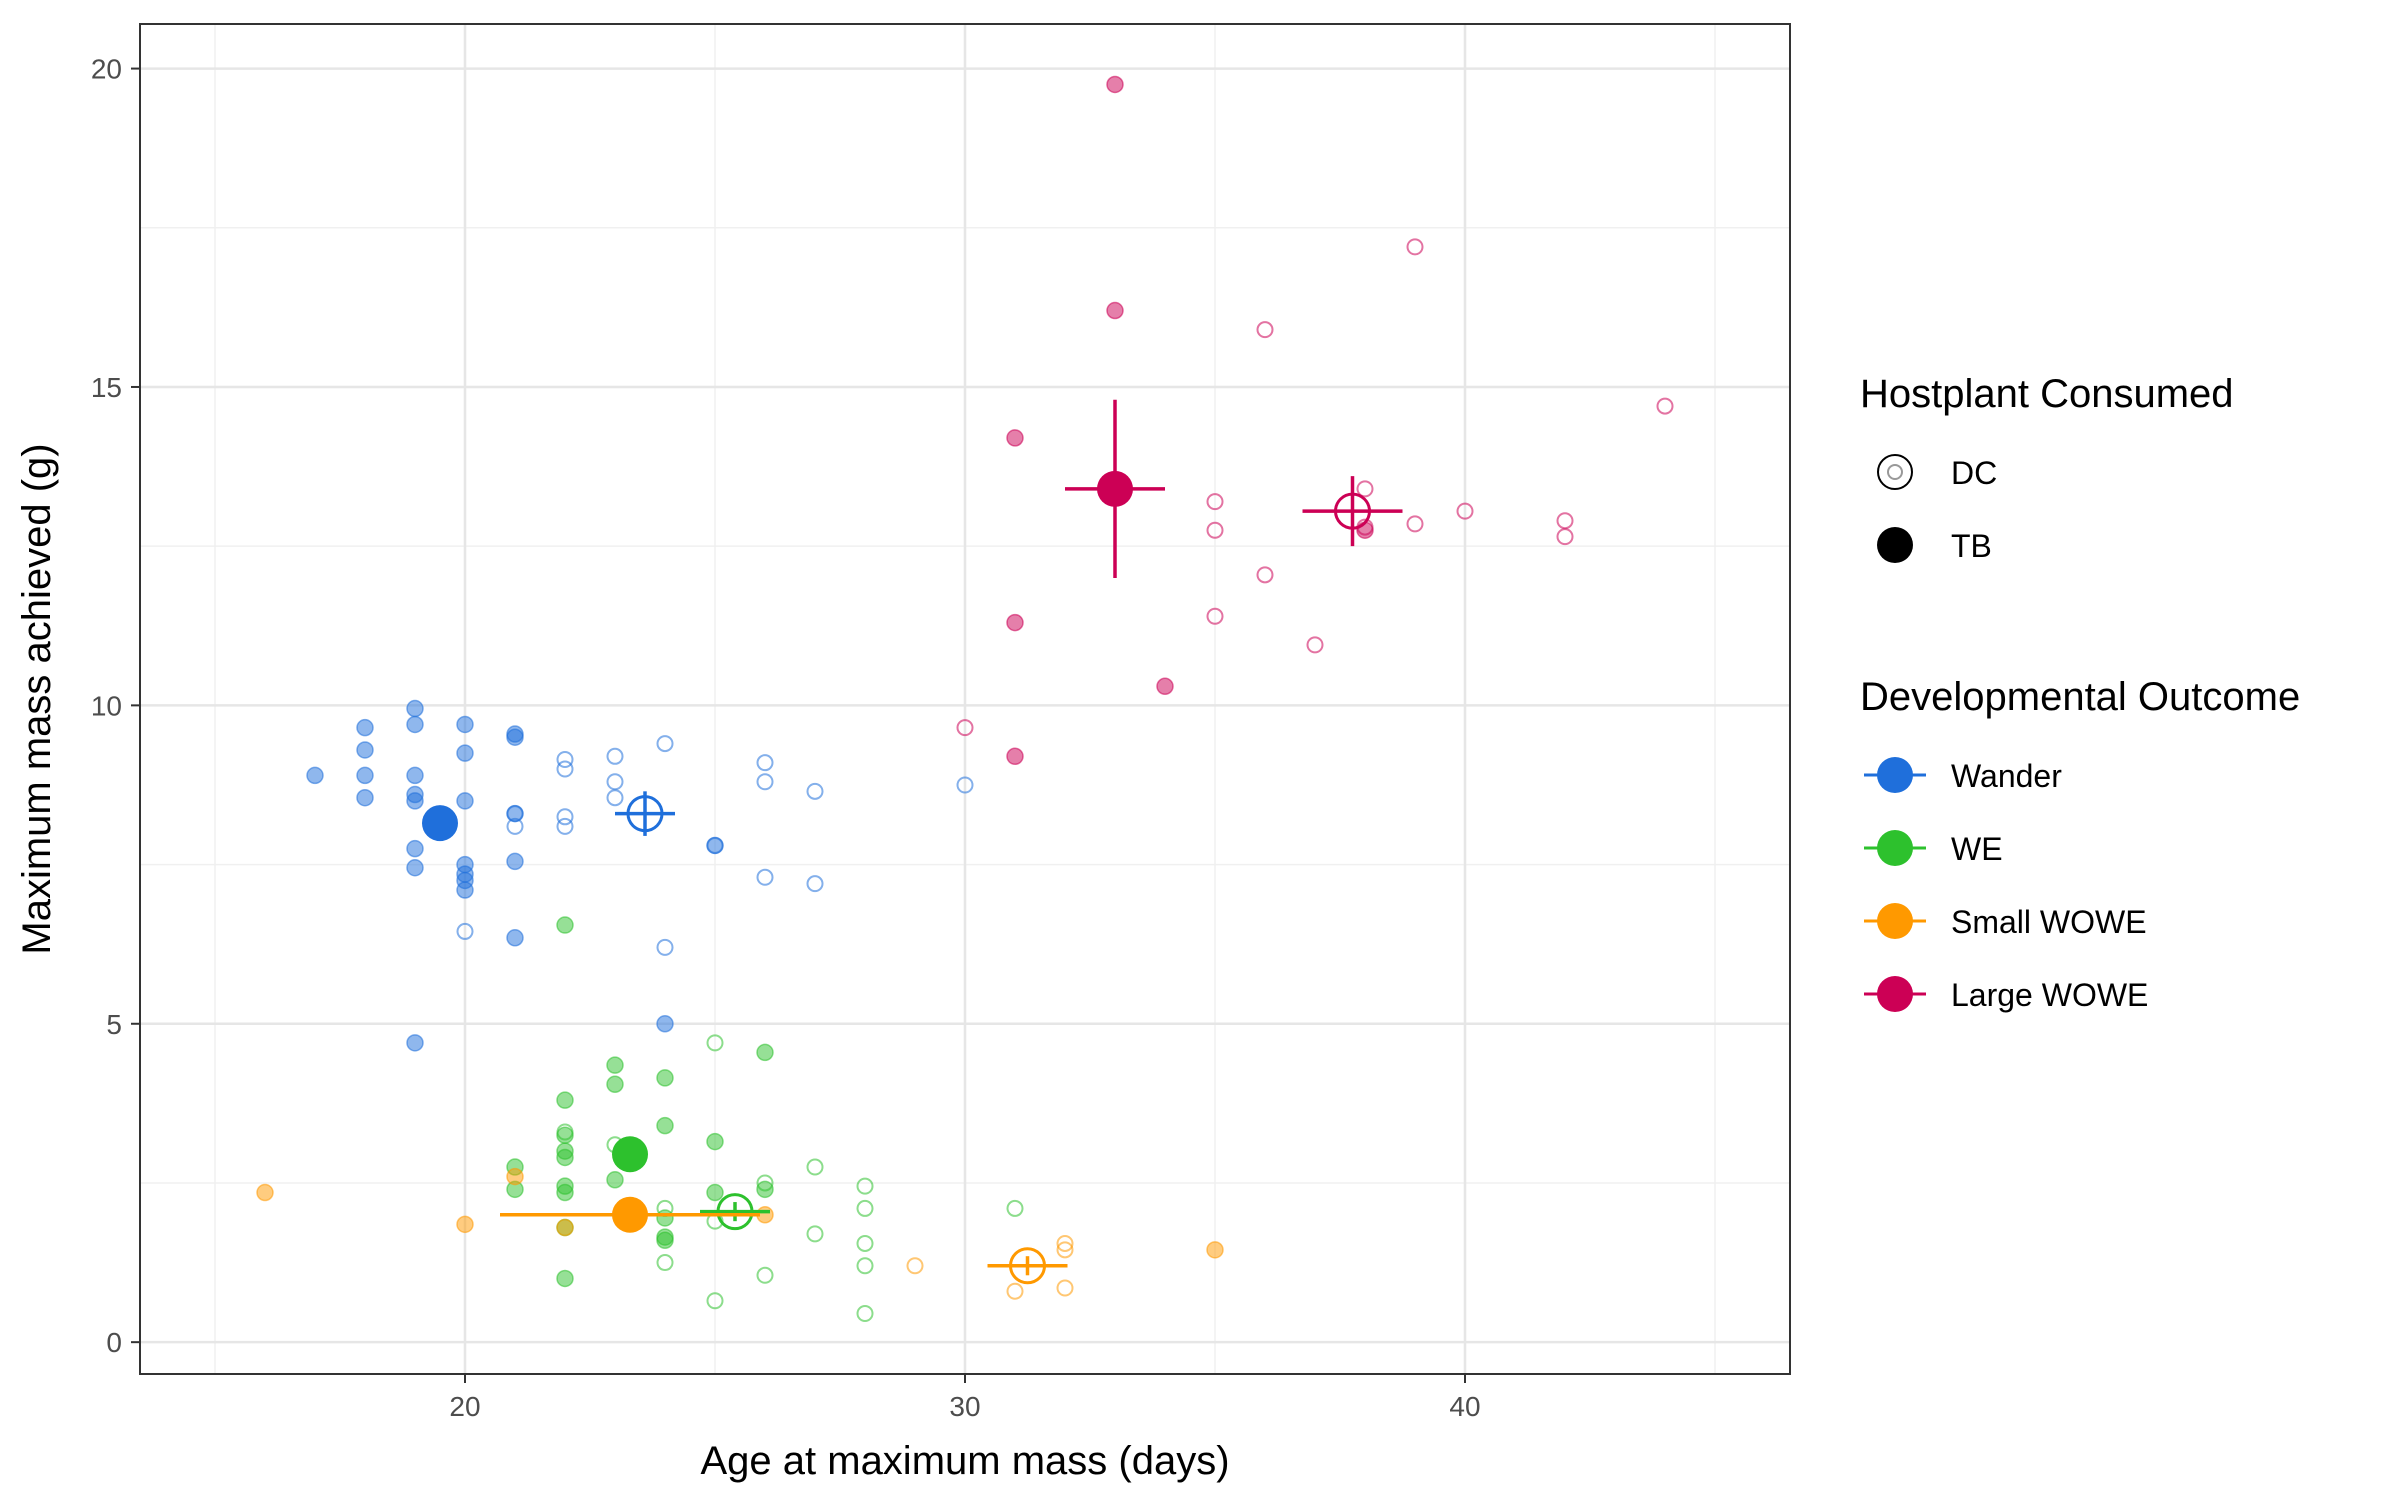  Describe the element at coordinates (1895, 545) in the screenshot. I see `legend-tb-key` at that location.